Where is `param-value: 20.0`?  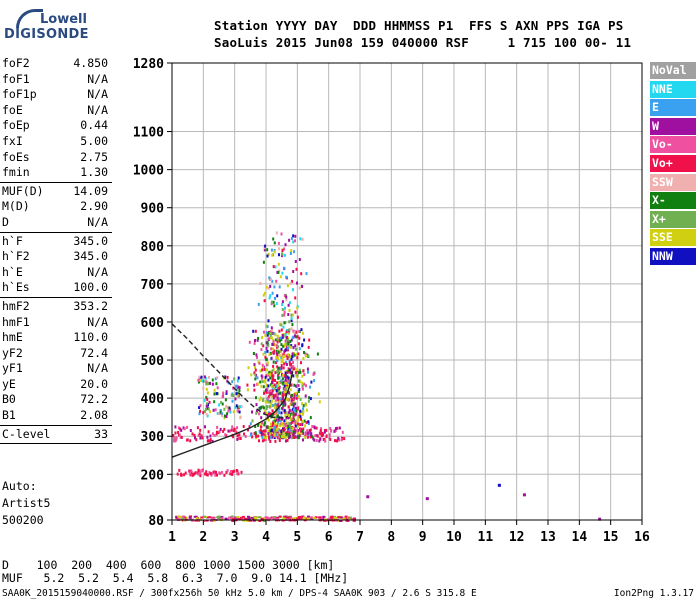 param-value: 20.0 is located at coordinates (94, 383).